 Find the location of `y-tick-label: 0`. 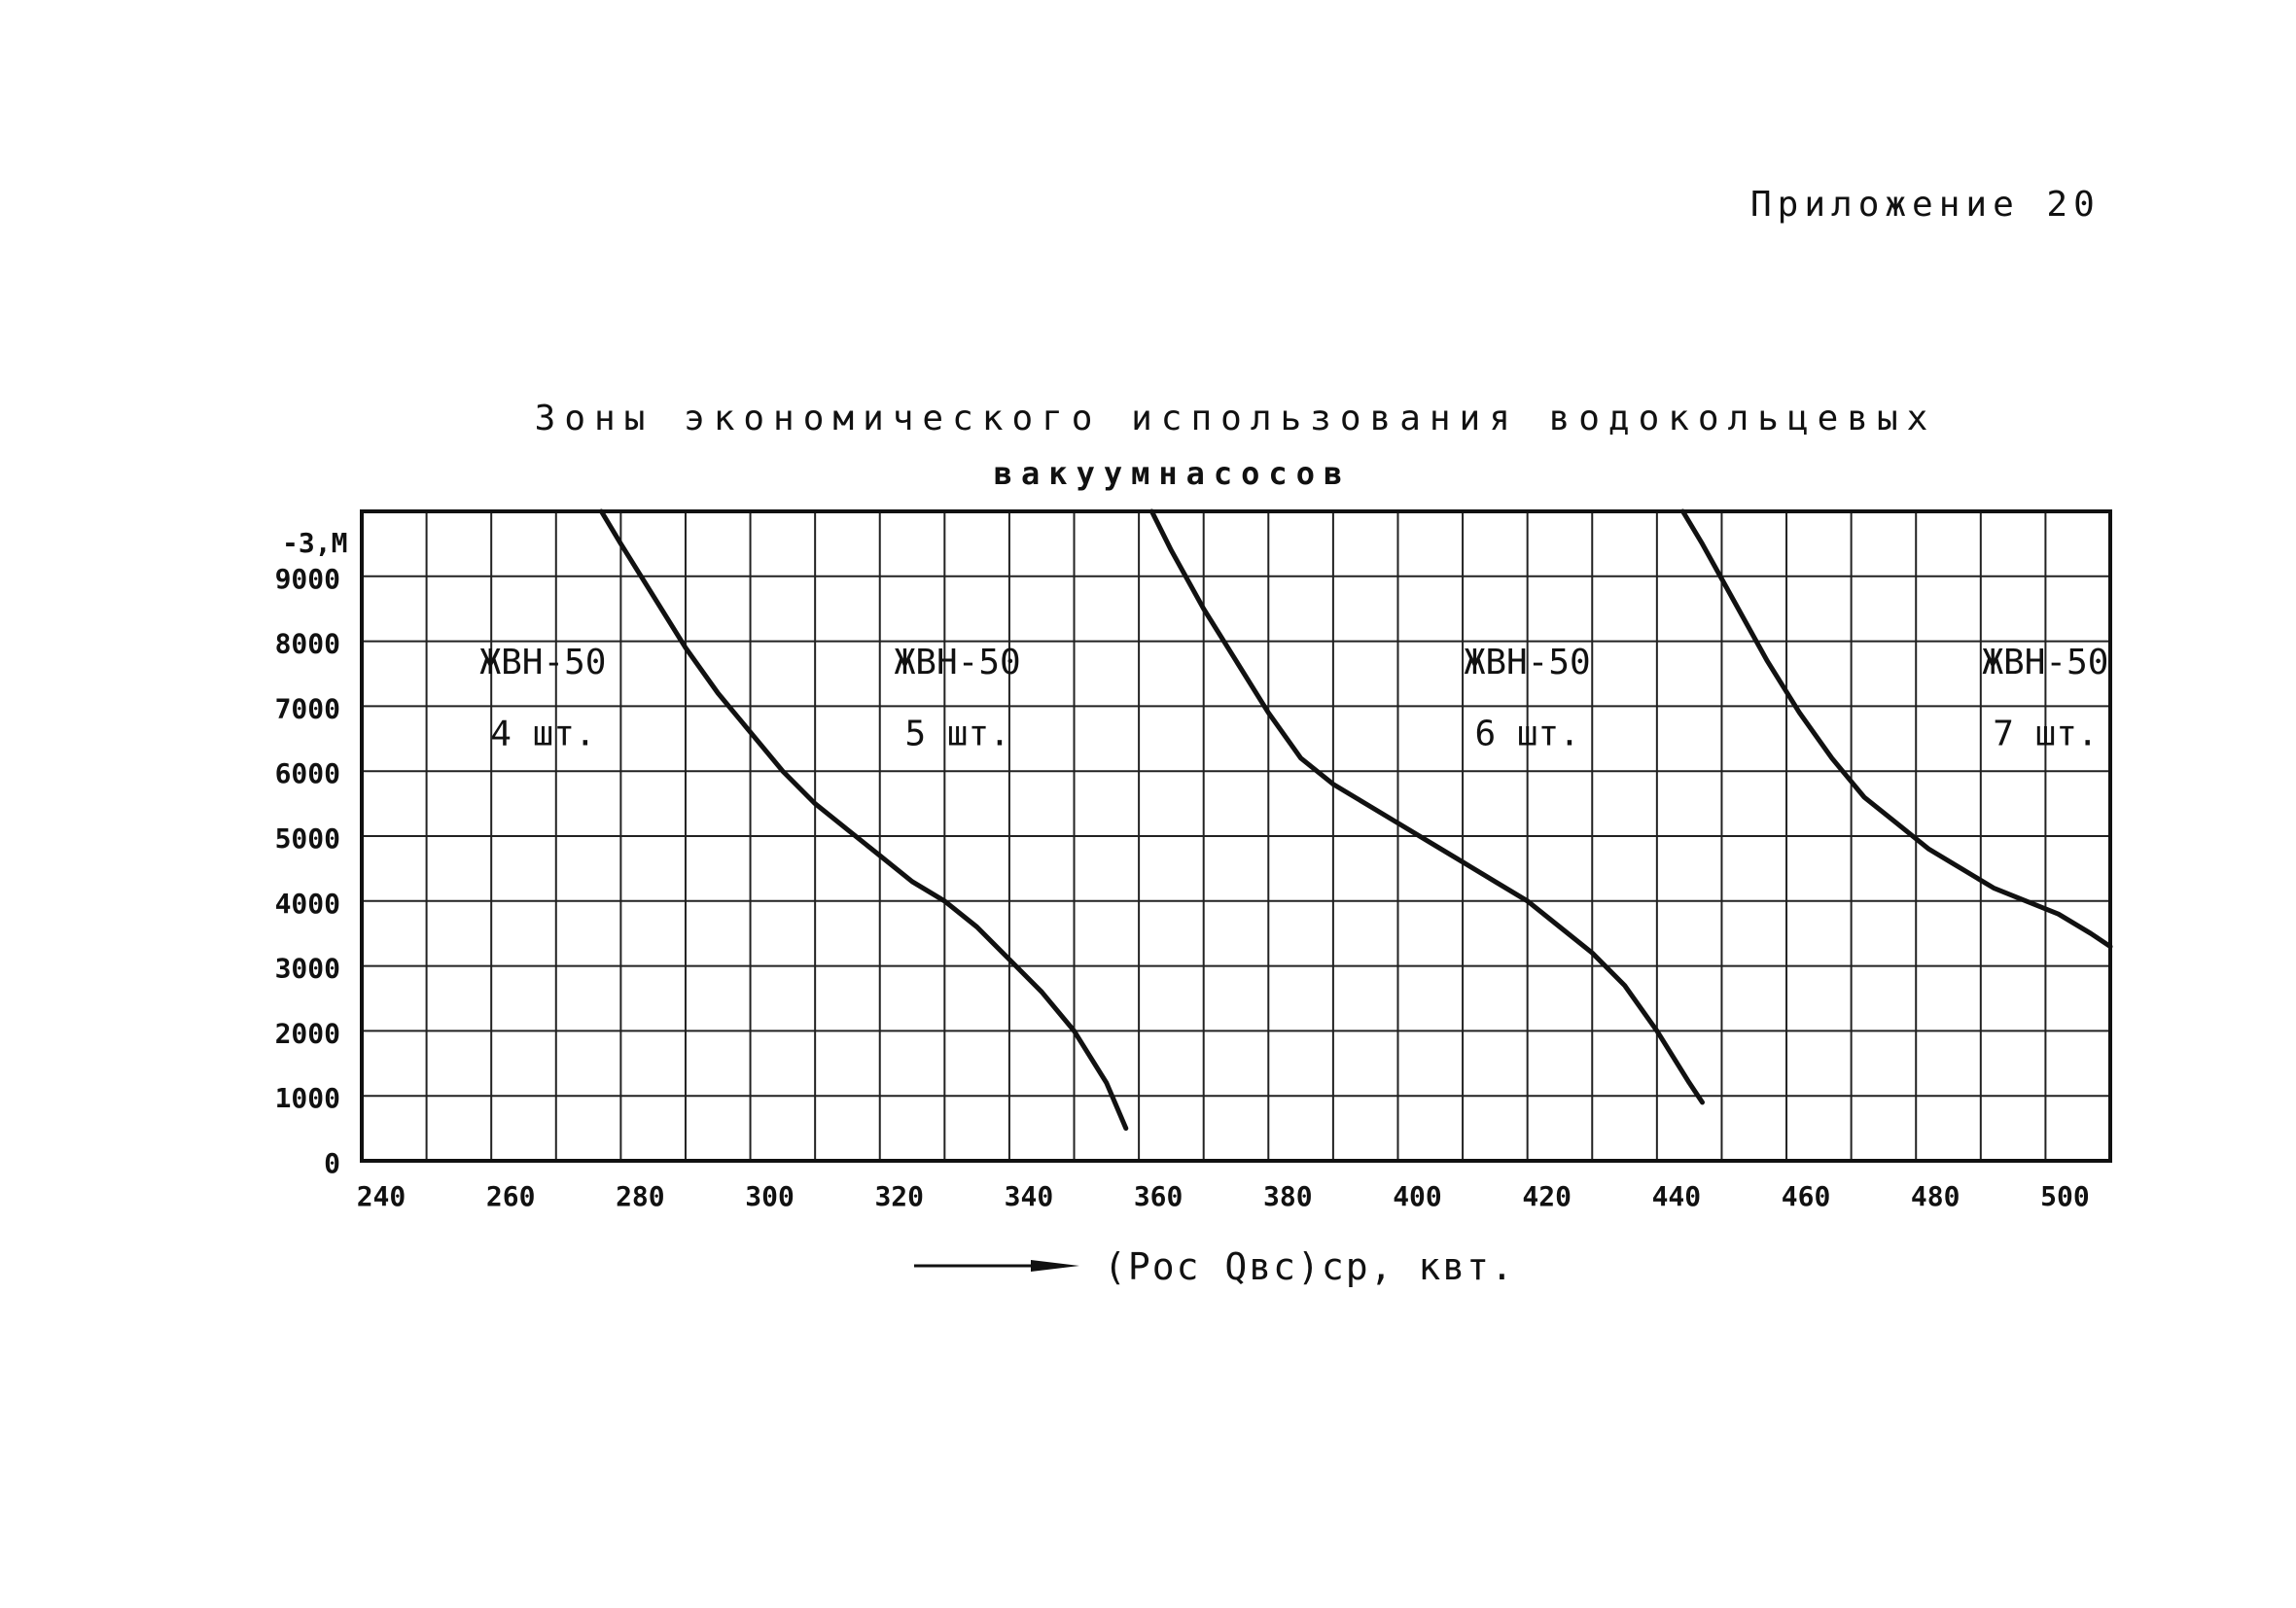

y-tick-label: 0 is located at coordinates (332, 1163).